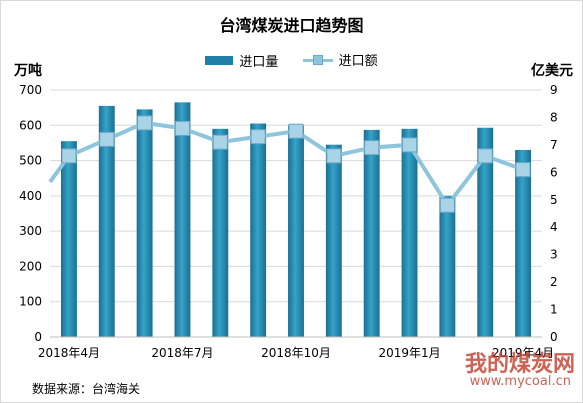 The height and width of the screenshot is (403, 583). I want to click on legend-label-volume: 进口量, so click(259, 62).